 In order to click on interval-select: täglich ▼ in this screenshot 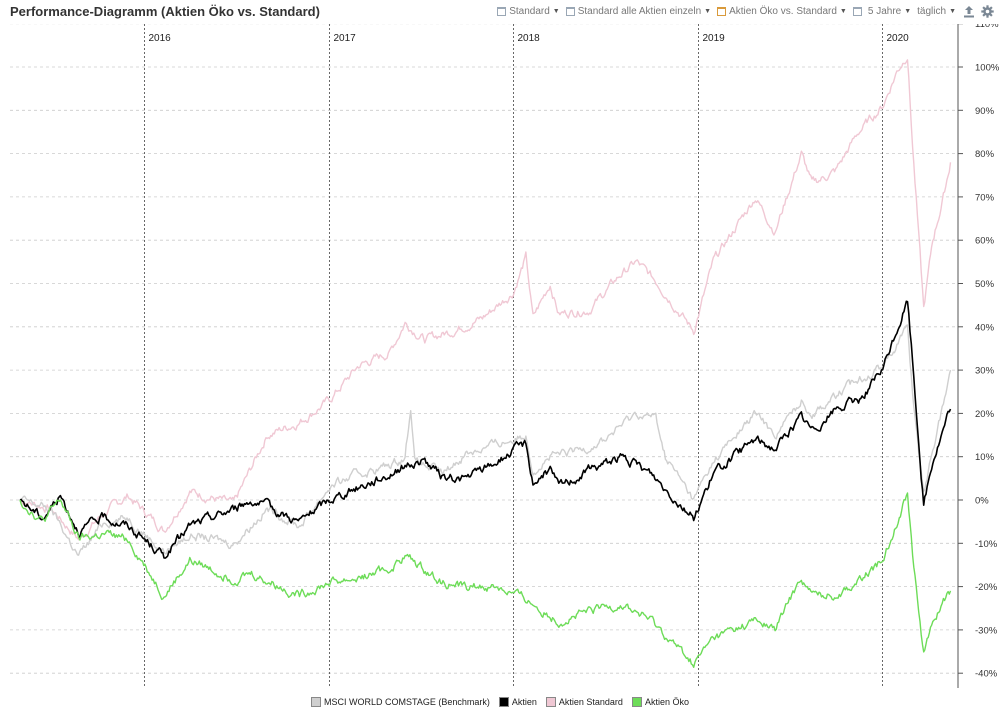, I will do `click(936, 11)`.